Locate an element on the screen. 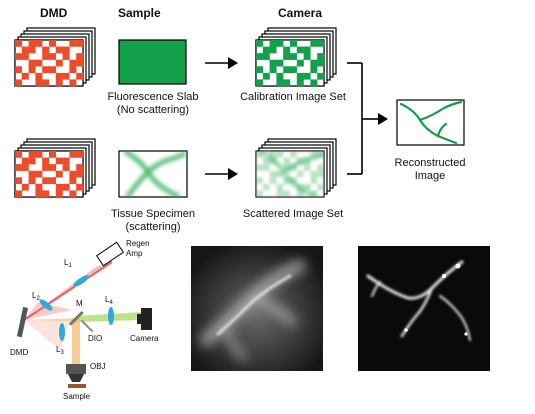 The image size is (535, 414). obj-label: OBJ is located at coordinates (98, 366).